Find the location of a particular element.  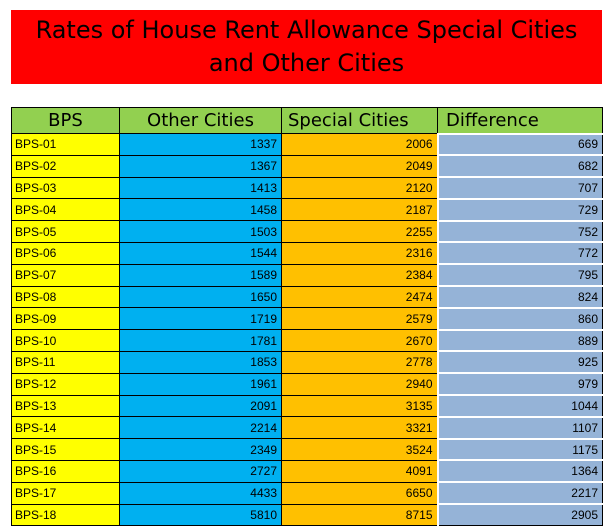

table-row: BPS-18 5810 8715 2905 is located at coordinates (307, 515).